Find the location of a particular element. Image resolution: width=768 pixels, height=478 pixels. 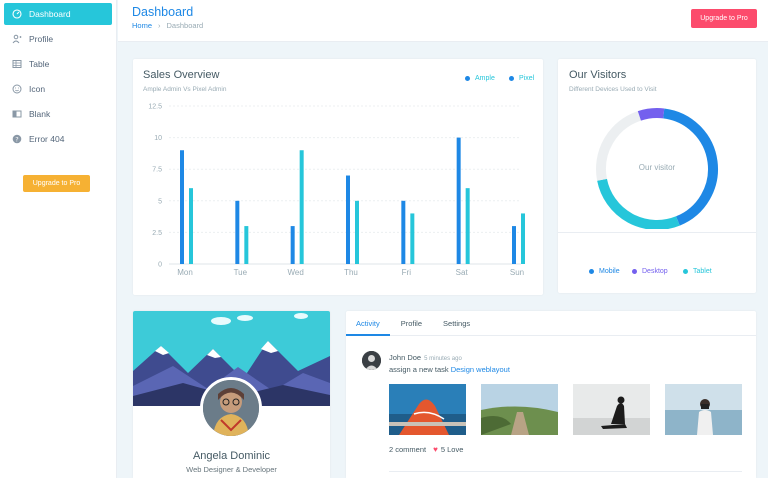

tab-settings: Settings is located at coordinates (457, 323).